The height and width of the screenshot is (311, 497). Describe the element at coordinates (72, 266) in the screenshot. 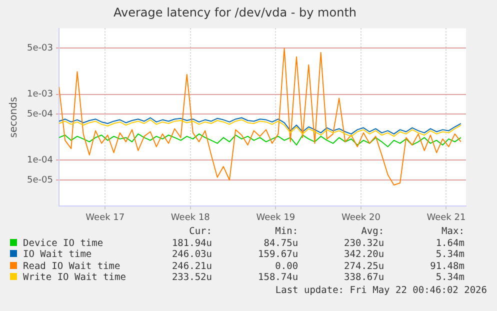

I see `legend-label: Read IO Wait time` at that location.